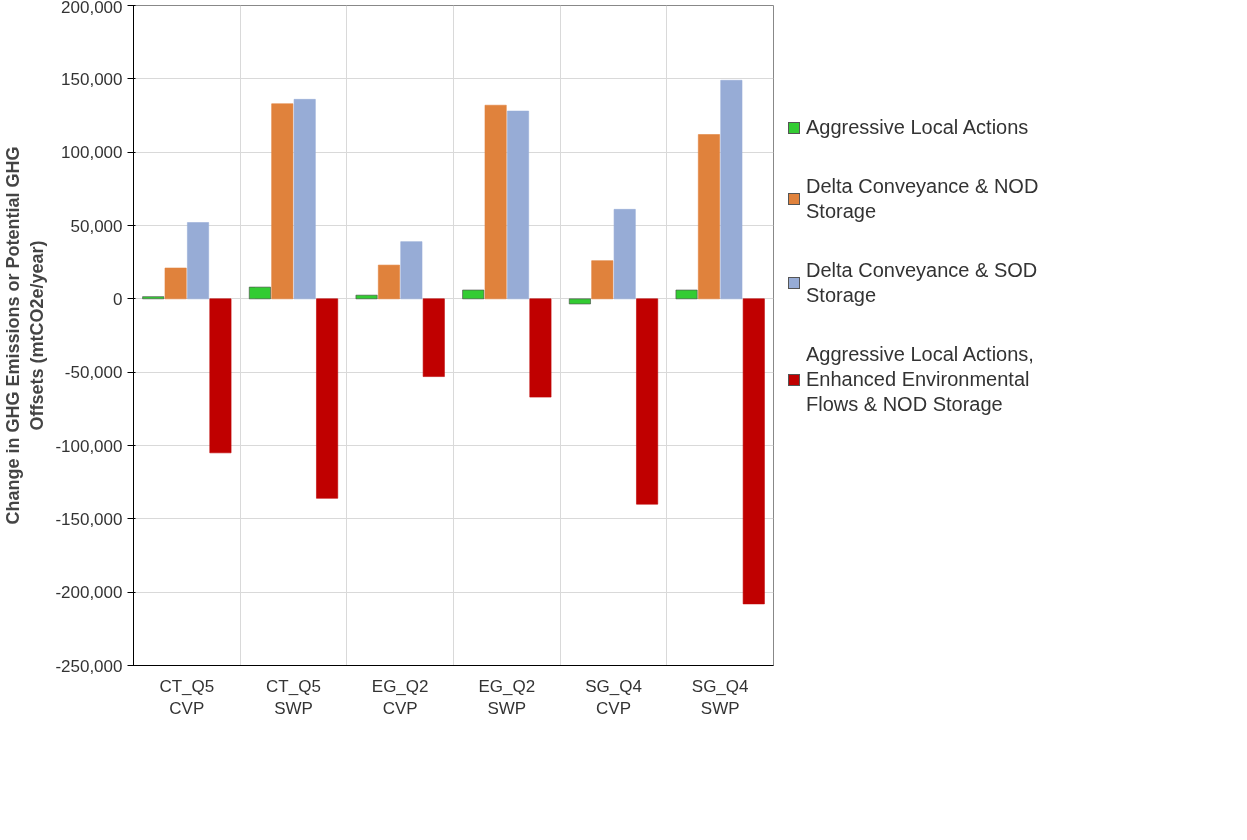 Image resolution: width=1247 pixels, height=840 pixels. Describe the element at coordinates (92, 79) in the screenshot. I see `y-tick-label: 150,000` at that location.